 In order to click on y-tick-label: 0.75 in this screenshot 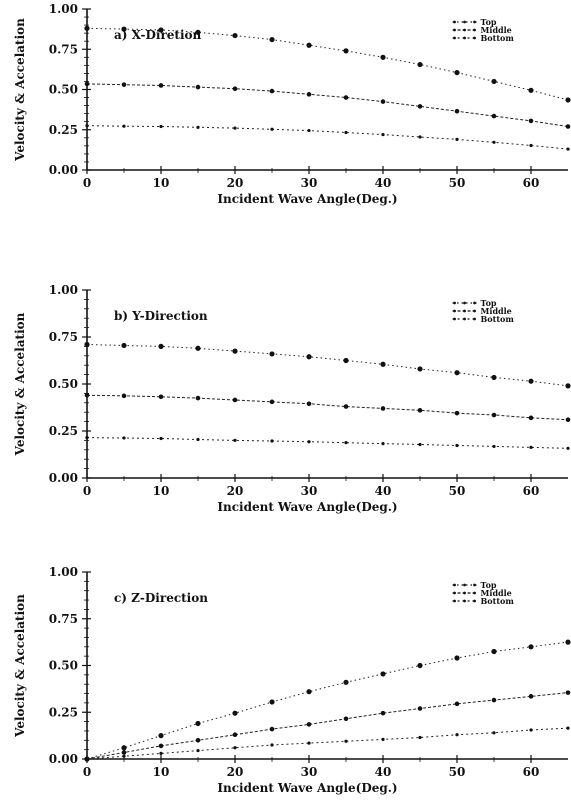, I will do `click(63, 337)`.